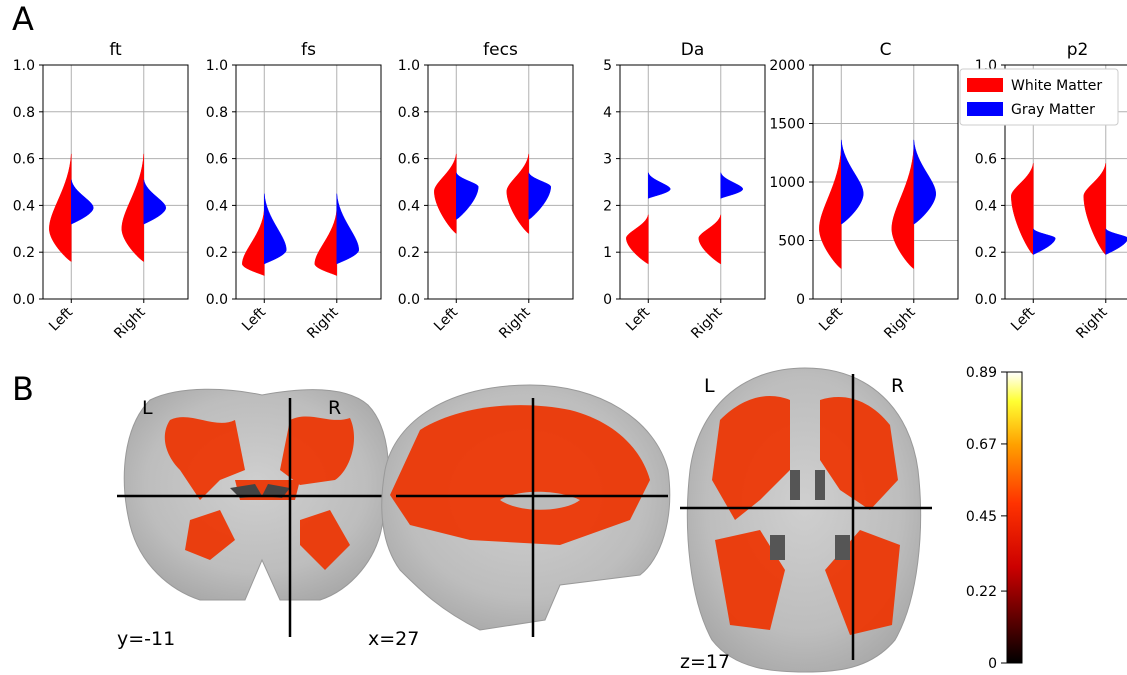 Image resolution: width=1127 pixels, height=675 pixels. What do you see at coordinates (992, 664) in the screenshot?
I see `colorbar-tick-label: 0` at bounding box center [992, 664].